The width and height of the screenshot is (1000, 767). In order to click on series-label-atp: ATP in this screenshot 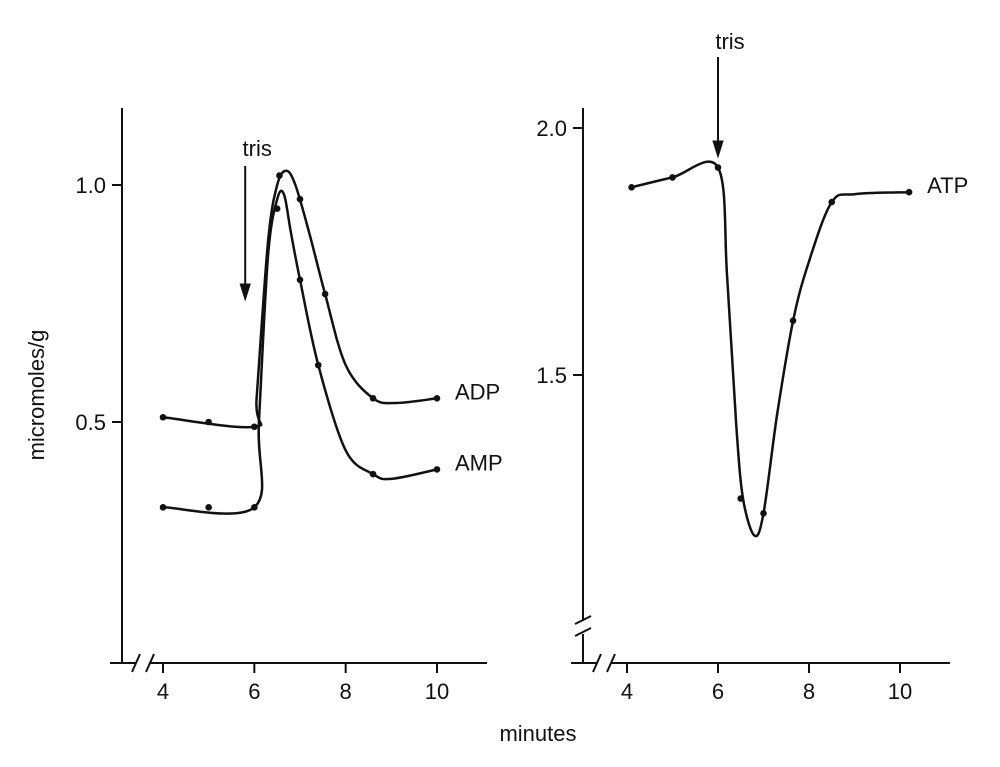, I will do `click(947, 185)`.